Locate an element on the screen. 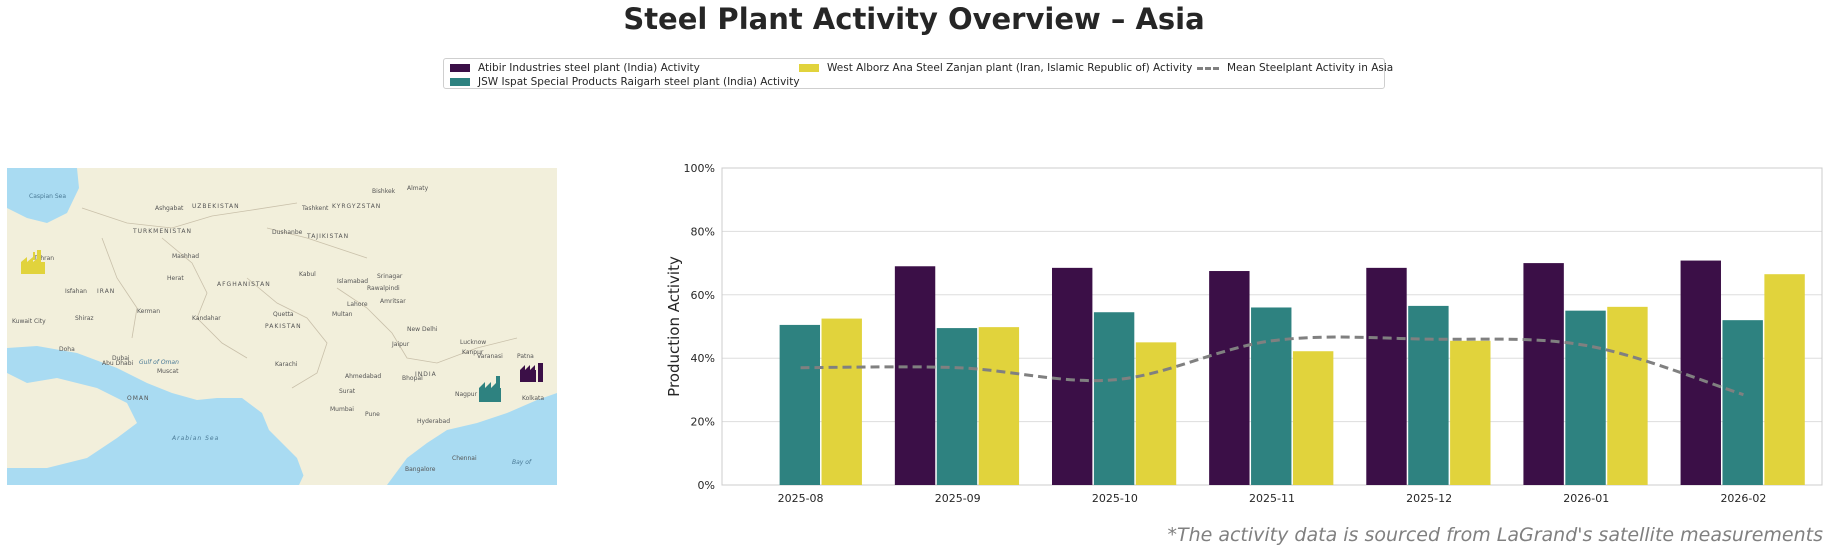  map-label: Kabul is located at coordinates (307, 274).